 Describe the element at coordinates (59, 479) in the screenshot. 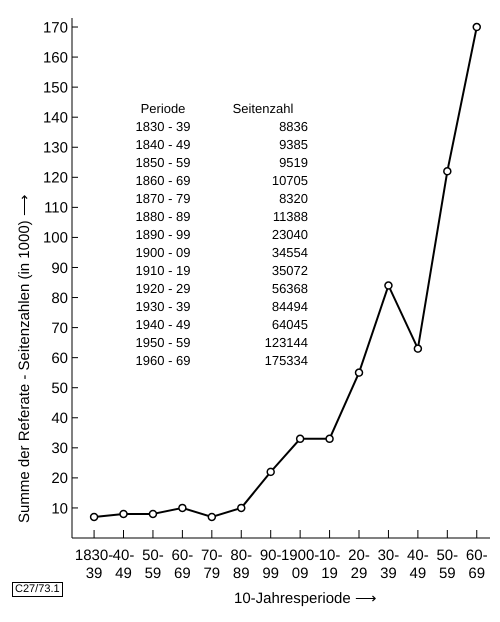

I see `y-tick-label: 20` at that location.